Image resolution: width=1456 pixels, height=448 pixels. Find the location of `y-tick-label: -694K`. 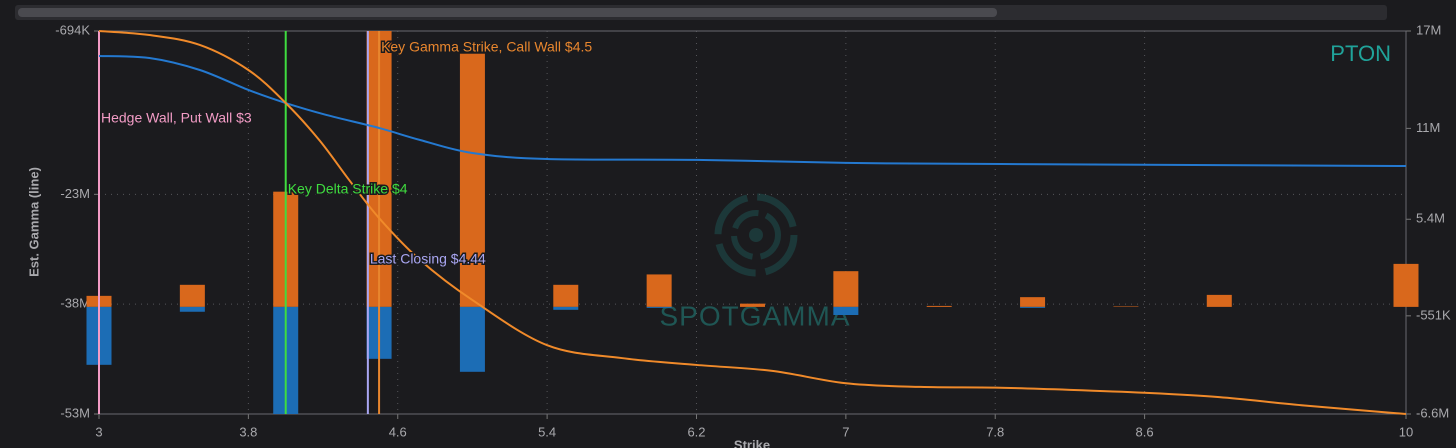

y-tick-label: -694K is located at coordinates (72, 29).